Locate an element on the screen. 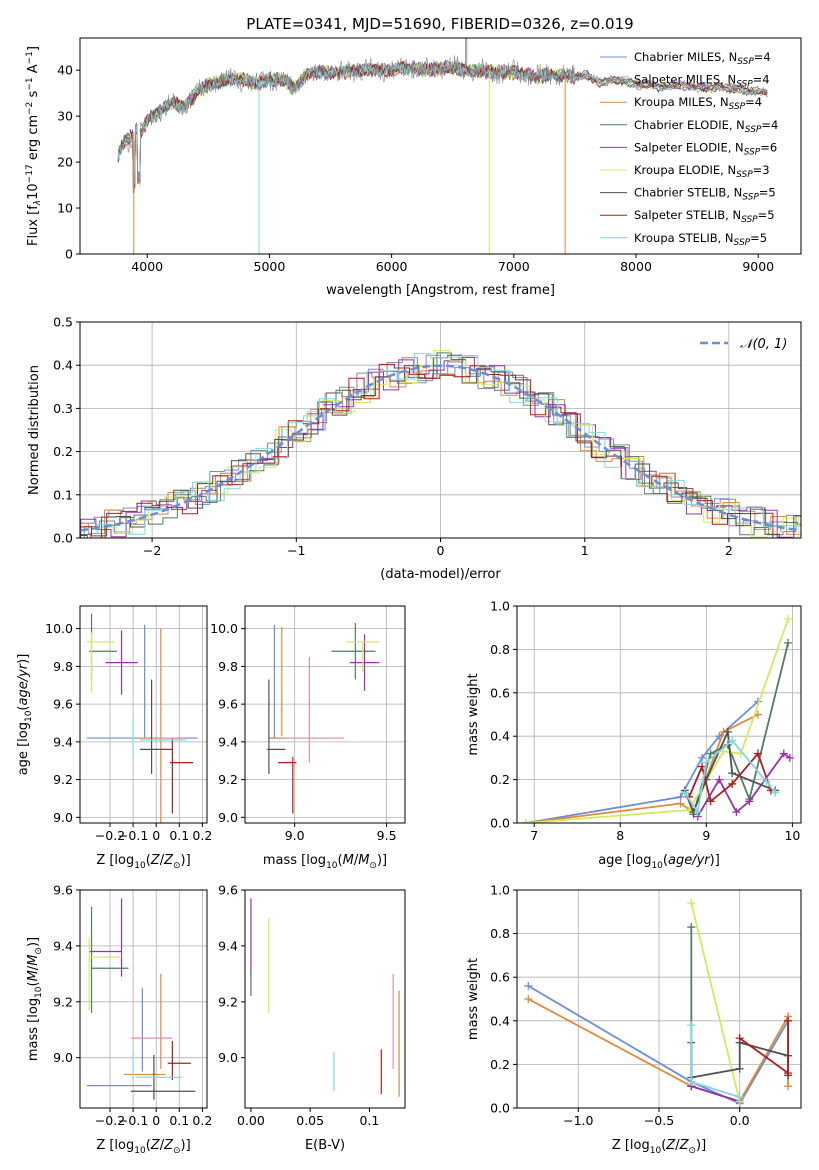 The image size is (819, 1170). y-axis-label: Flux [fλ10−17 erg cm−2 s−1 A−1] is located at coordinates (34, 146).